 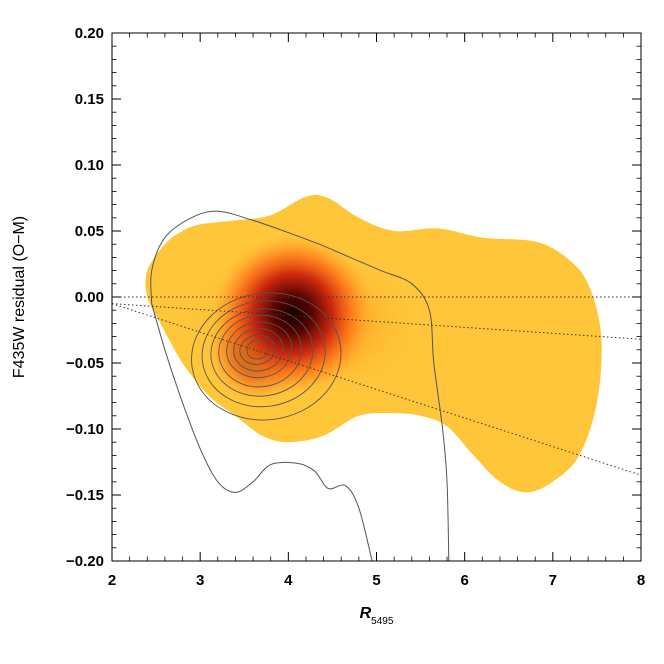 What do you see at coordinates (85, 429) in the screenshot?
I see `y-tick-label: −0.10` at bounding box center [85, 429].